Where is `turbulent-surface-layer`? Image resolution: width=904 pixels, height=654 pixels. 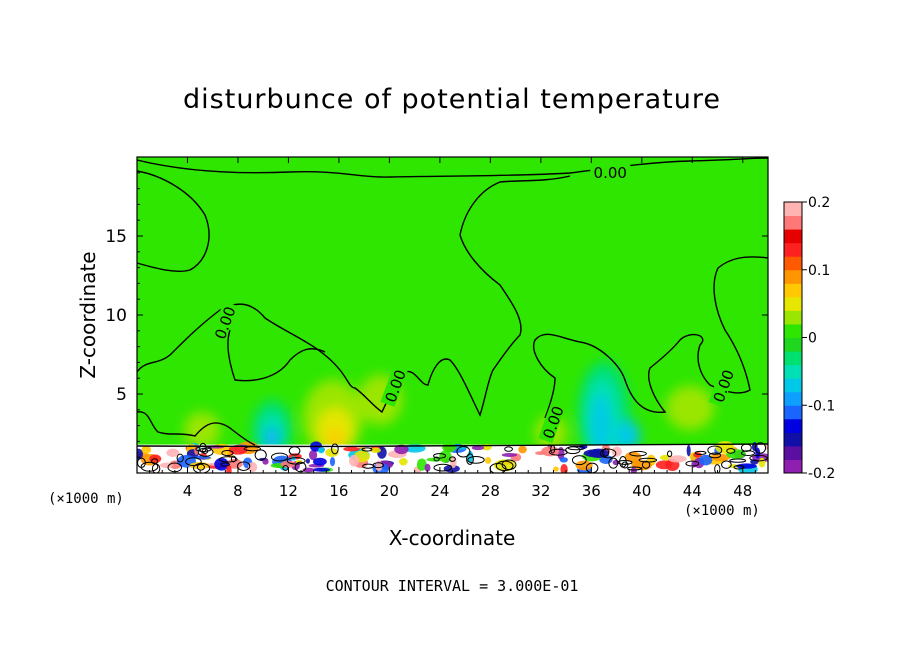
turbulent-surface-layer is located at coordinates (452, 457).